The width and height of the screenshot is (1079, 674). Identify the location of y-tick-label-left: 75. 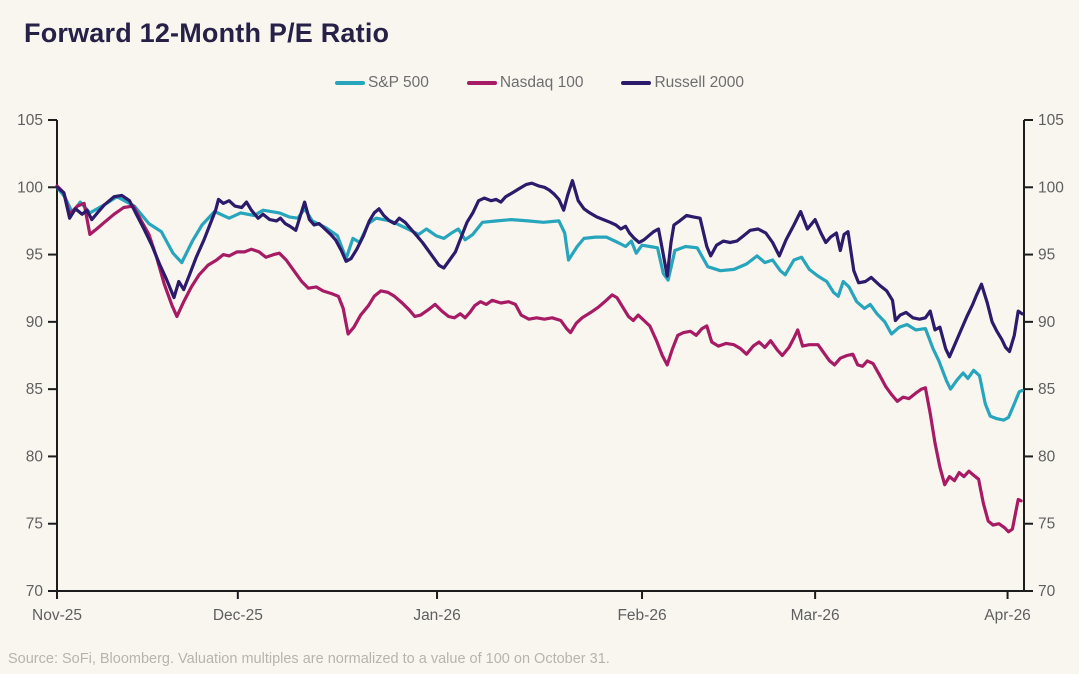
(34, 524).